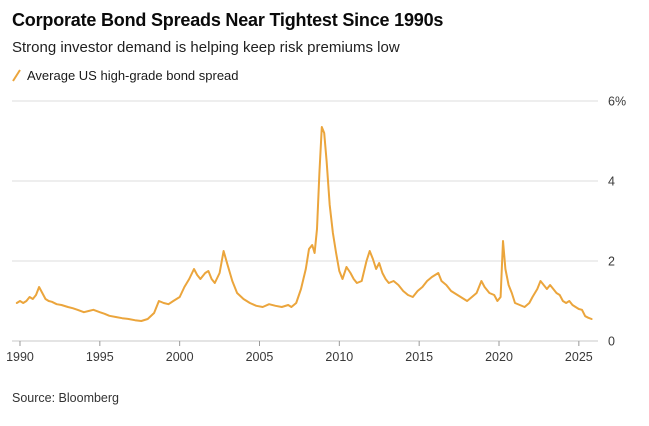 The height and width of the screenshot is (426, 649). I want to click on x-tick-label: 2005, so click(260, 357).